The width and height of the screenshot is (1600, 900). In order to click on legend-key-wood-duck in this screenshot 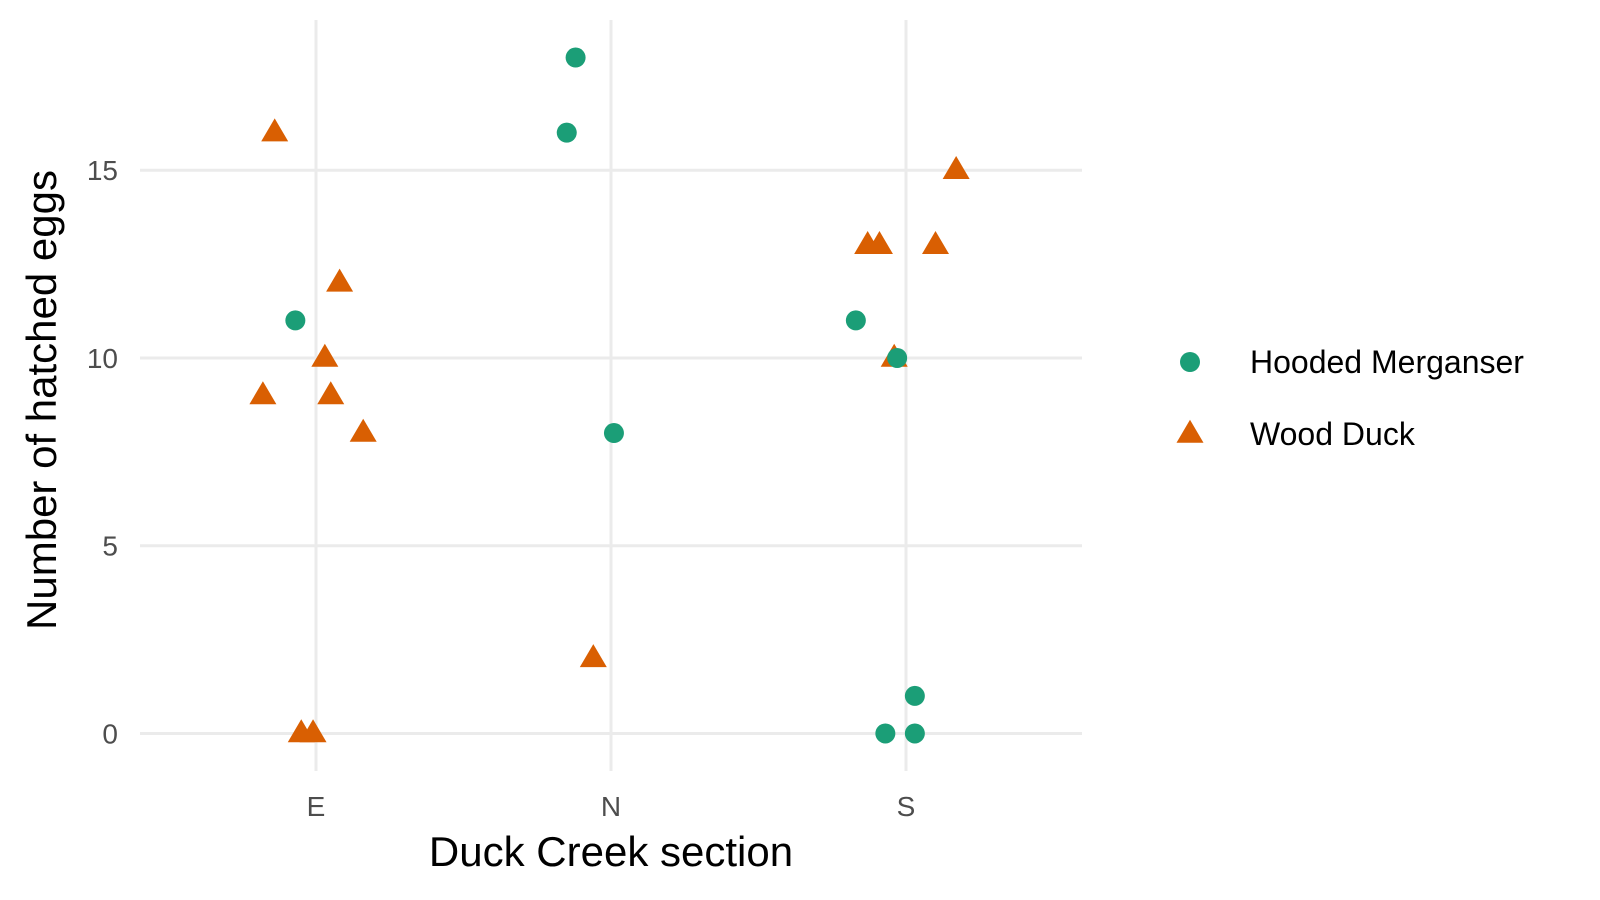, I will do `click(1190, 431)`.